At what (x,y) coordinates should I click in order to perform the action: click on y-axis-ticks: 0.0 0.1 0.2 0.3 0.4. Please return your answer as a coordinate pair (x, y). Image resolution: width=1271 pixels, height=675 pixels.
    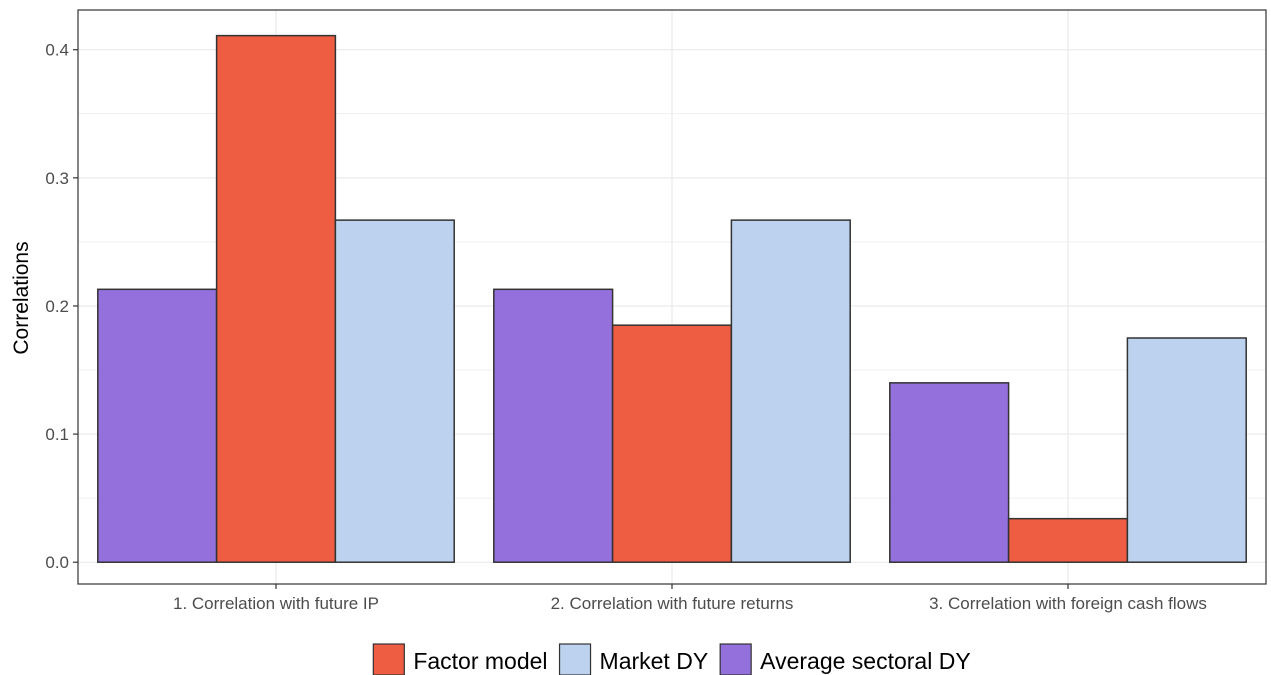
    Looking at the image, I should click on (61, 306).